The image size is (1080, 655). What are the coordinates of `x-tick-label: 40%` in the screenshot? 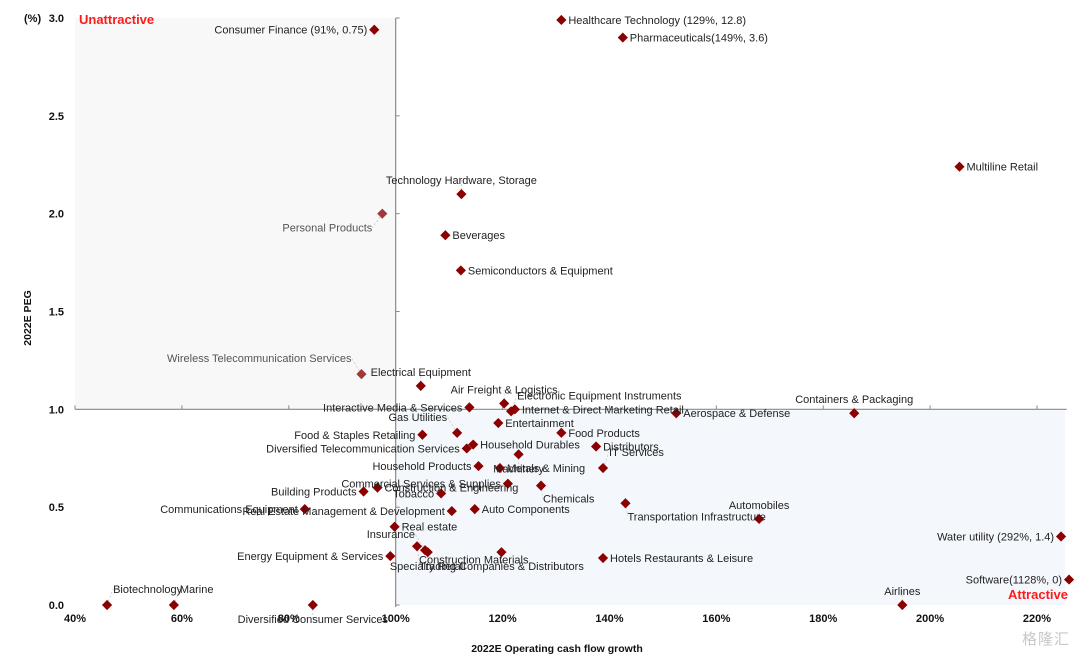 It's located at (75, 619).